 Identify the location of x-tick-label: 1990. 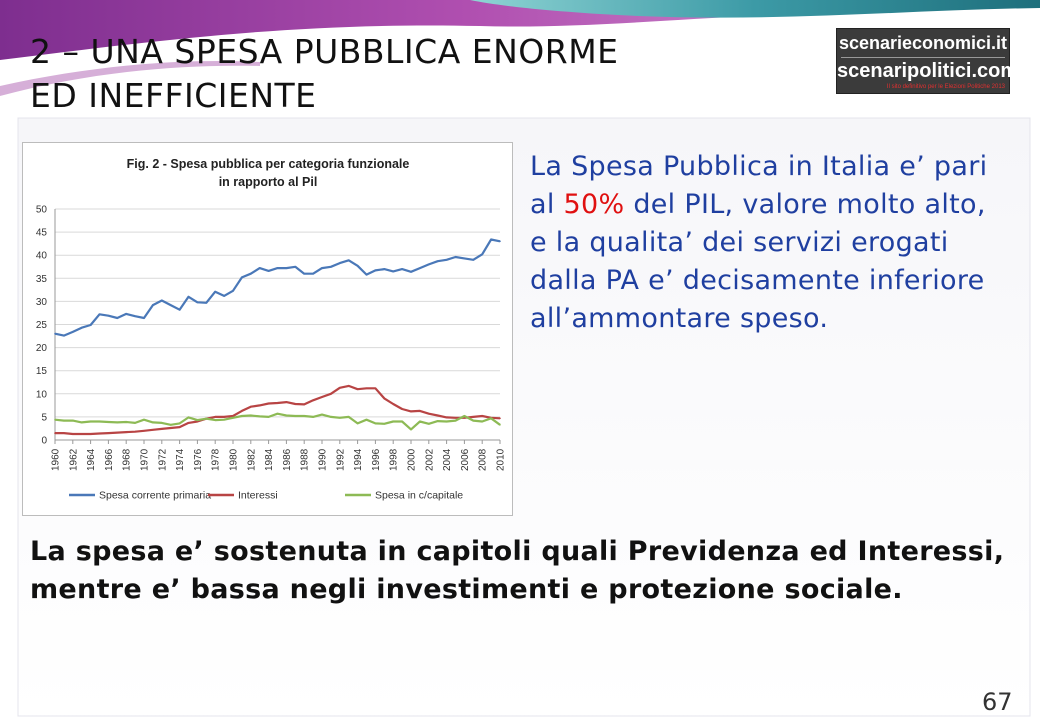
(323, 459).